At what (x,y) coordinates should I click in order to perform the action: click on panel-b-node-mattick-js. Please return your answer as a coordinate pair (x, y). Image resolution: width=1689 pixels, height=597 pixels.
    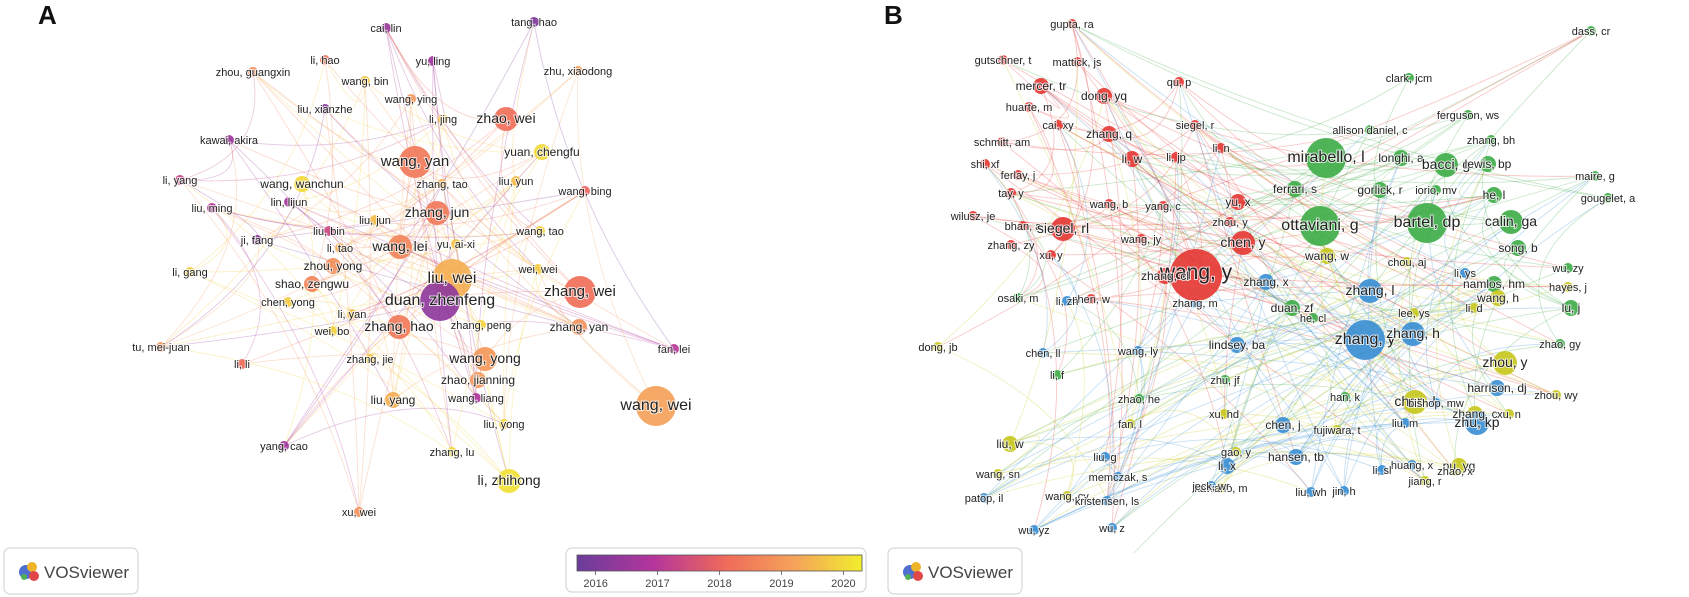
    Looking at the image, I should click on (1077, 62).